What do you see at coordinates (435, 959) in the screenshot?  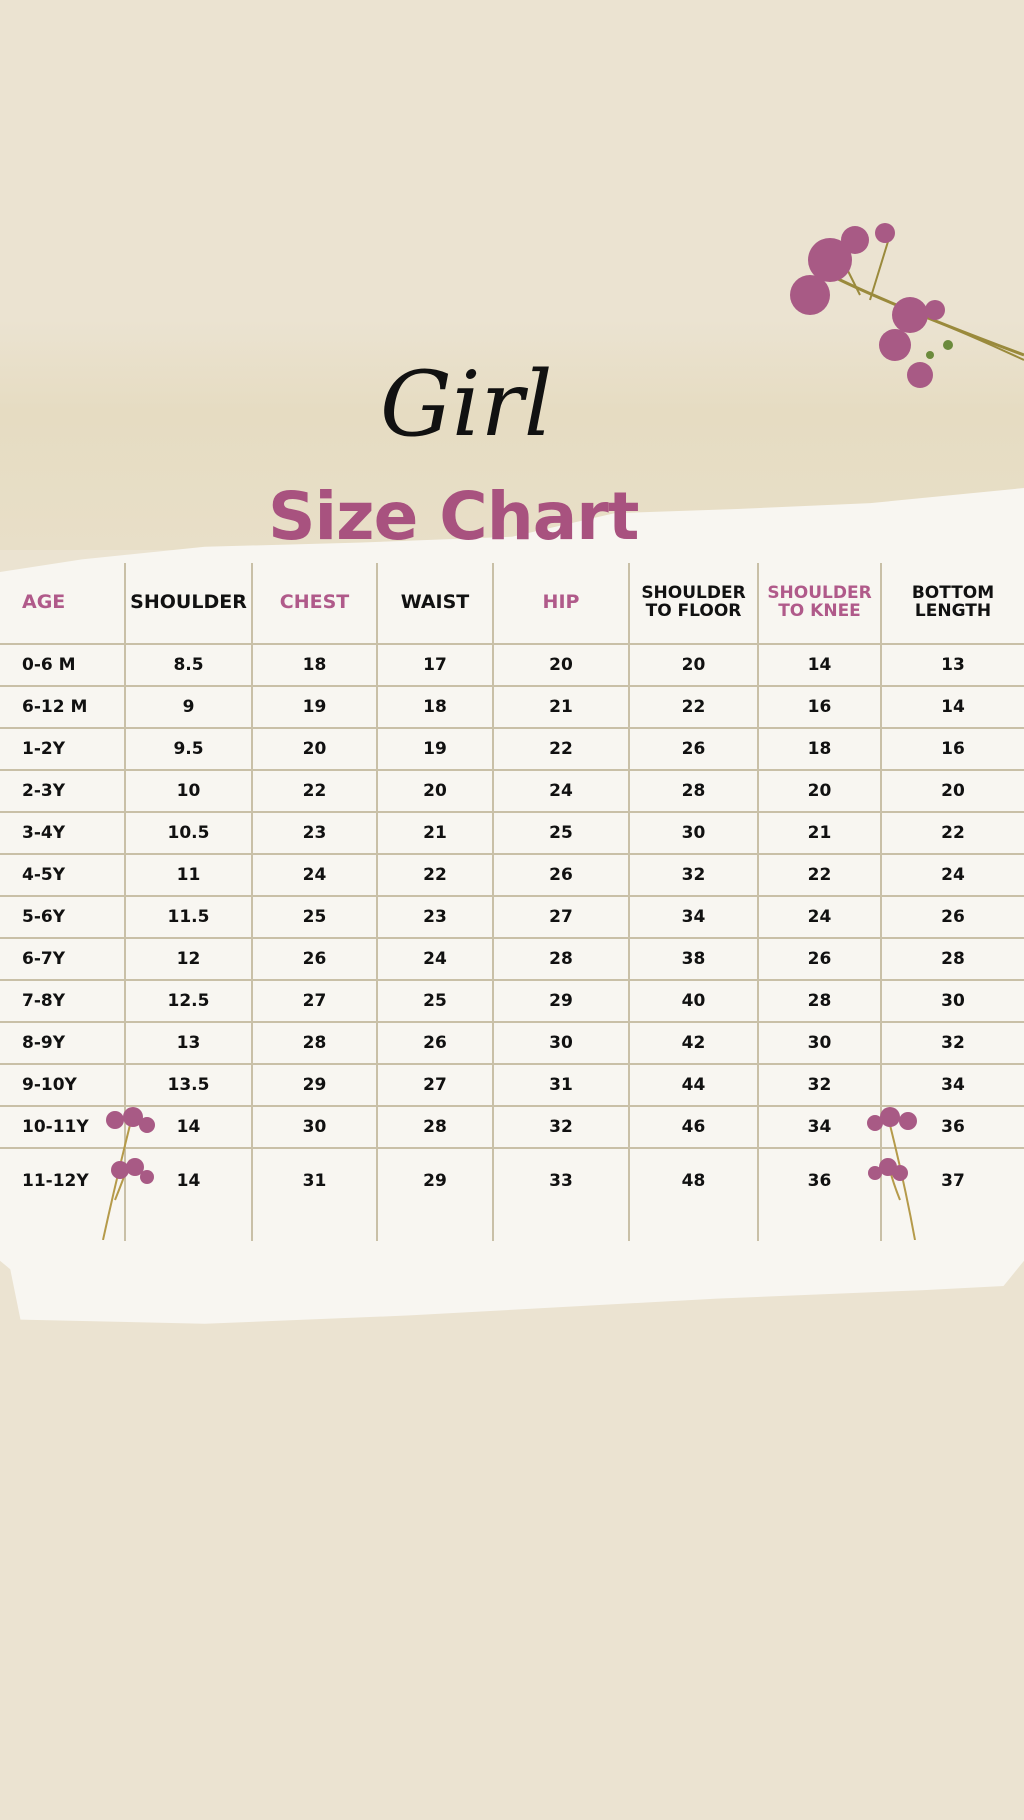 I see `cell-waist: 24` at bounding box center [435, 959].